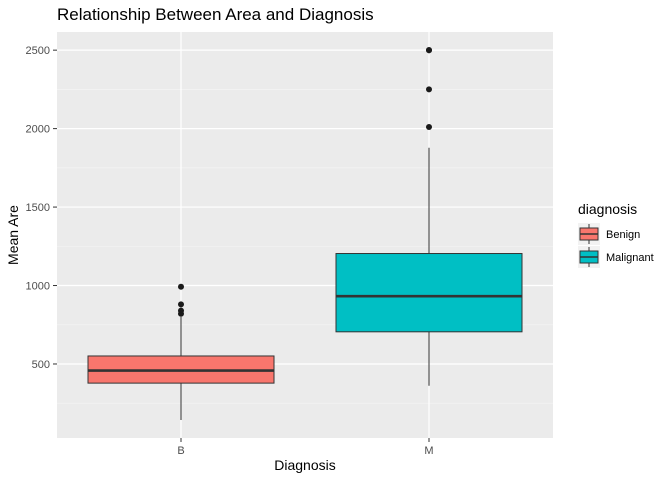 Image resolution: width=672 pixels, height=480 pixels. I want to click on x-axis-title: Diagnosis, so click(304, 465).